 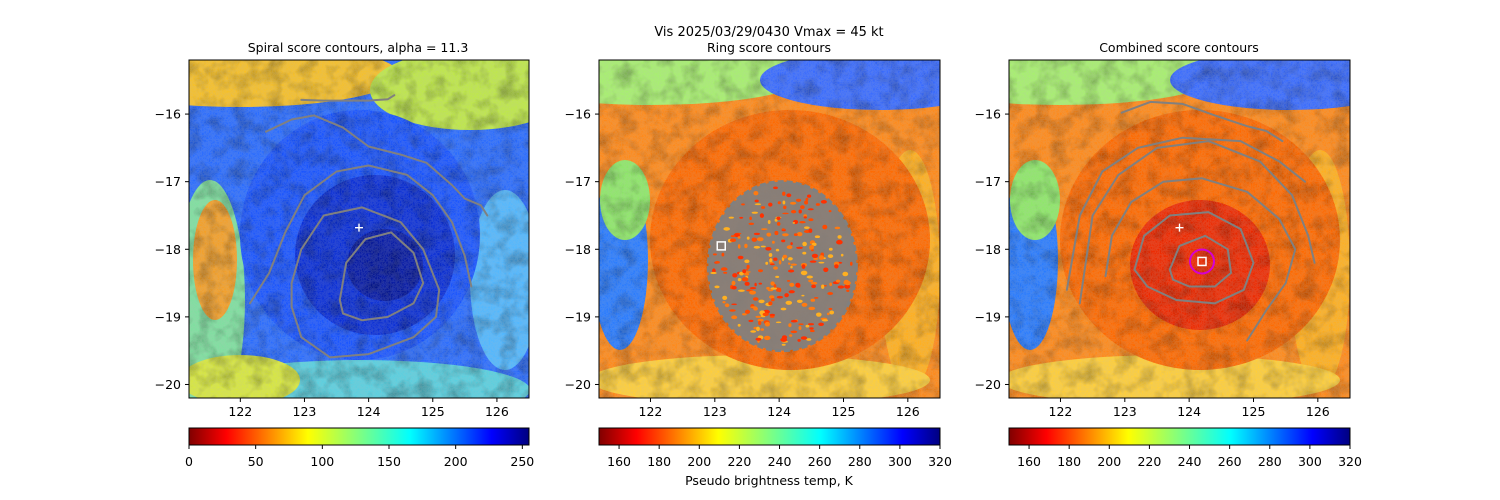 What do you see at coordinates (522, 461) in the screenshot?
I see `colorbar-tick-label: 250` at bounding box center [522, 461].